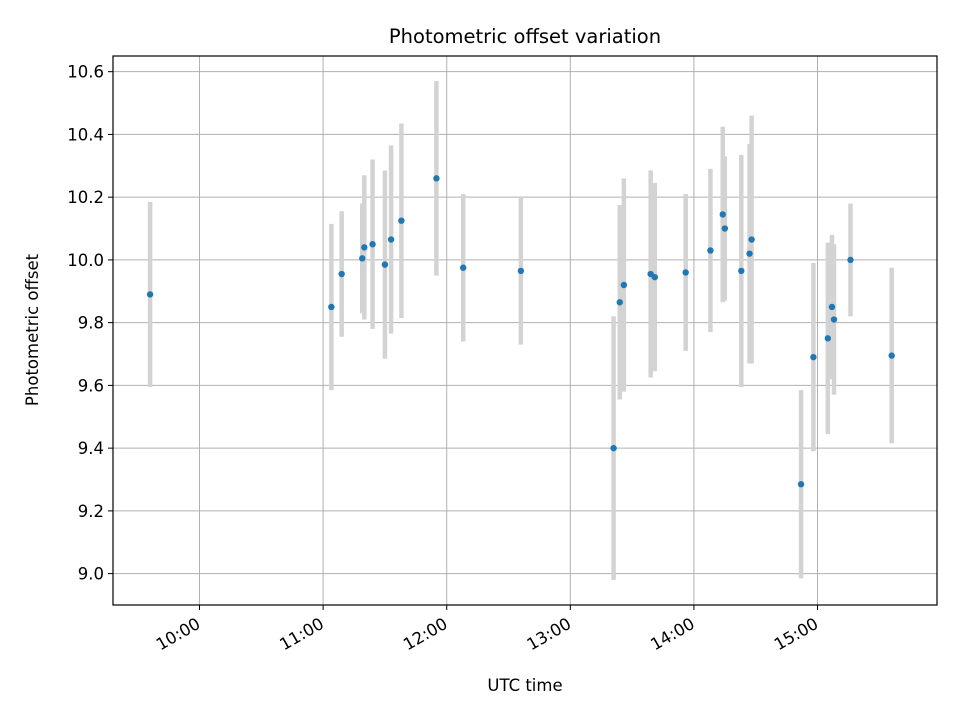 The width and height of the screenshot is (960, 720). What do you see at coordinates (91, 448) in the screenshot?
I see `y-tick-label: 9.4` at bounding box center [91, 448].